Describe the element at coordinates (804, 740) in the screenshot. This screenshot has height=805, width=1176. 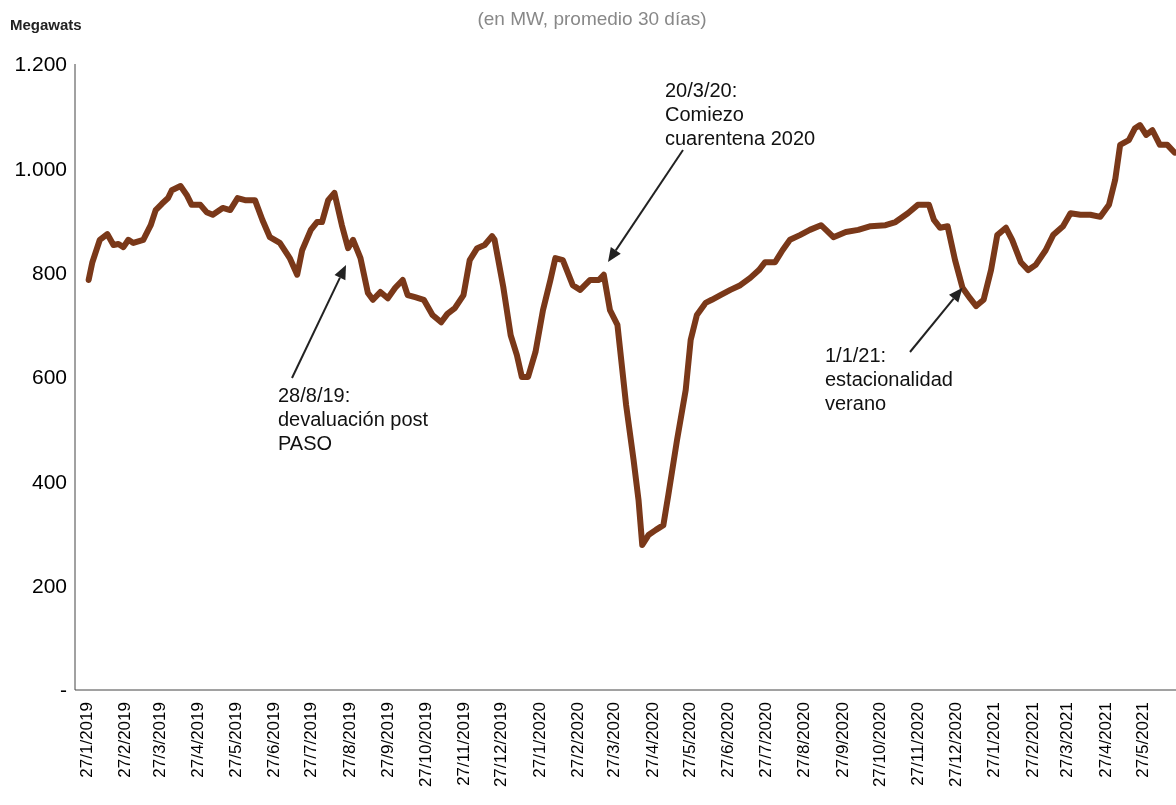
I see `x-tick-label: 27/8/2020` at that location.